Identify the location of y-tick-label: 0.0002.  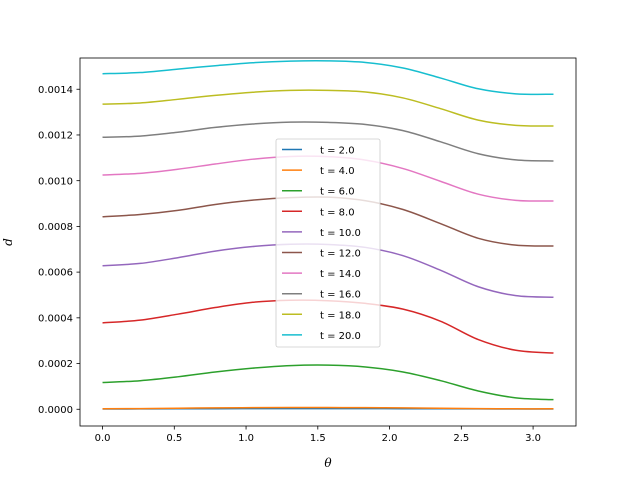
(55, 364).